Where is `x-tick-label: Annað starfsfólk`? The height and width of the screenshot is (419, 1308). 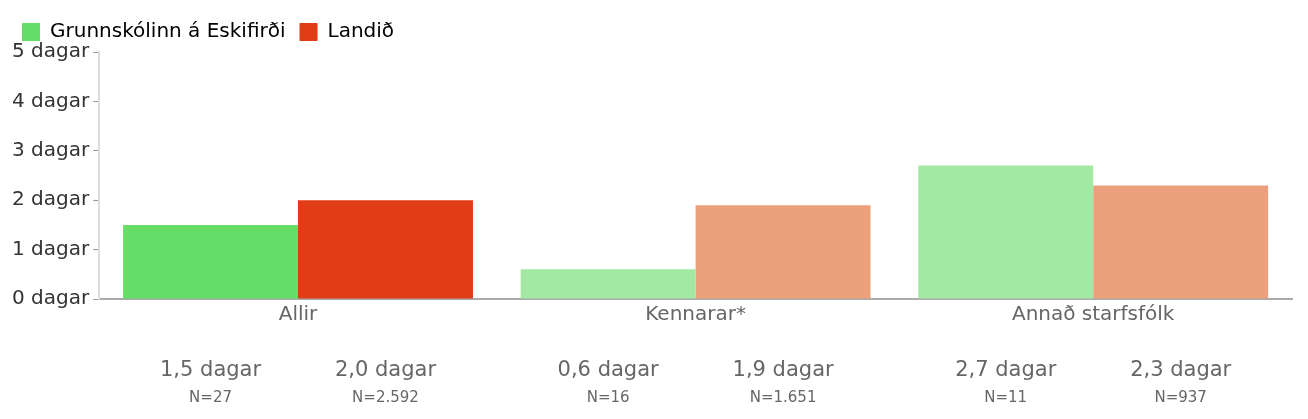 x-tick-label: Annað starfsfólk is located at coordinates (1093, 313).